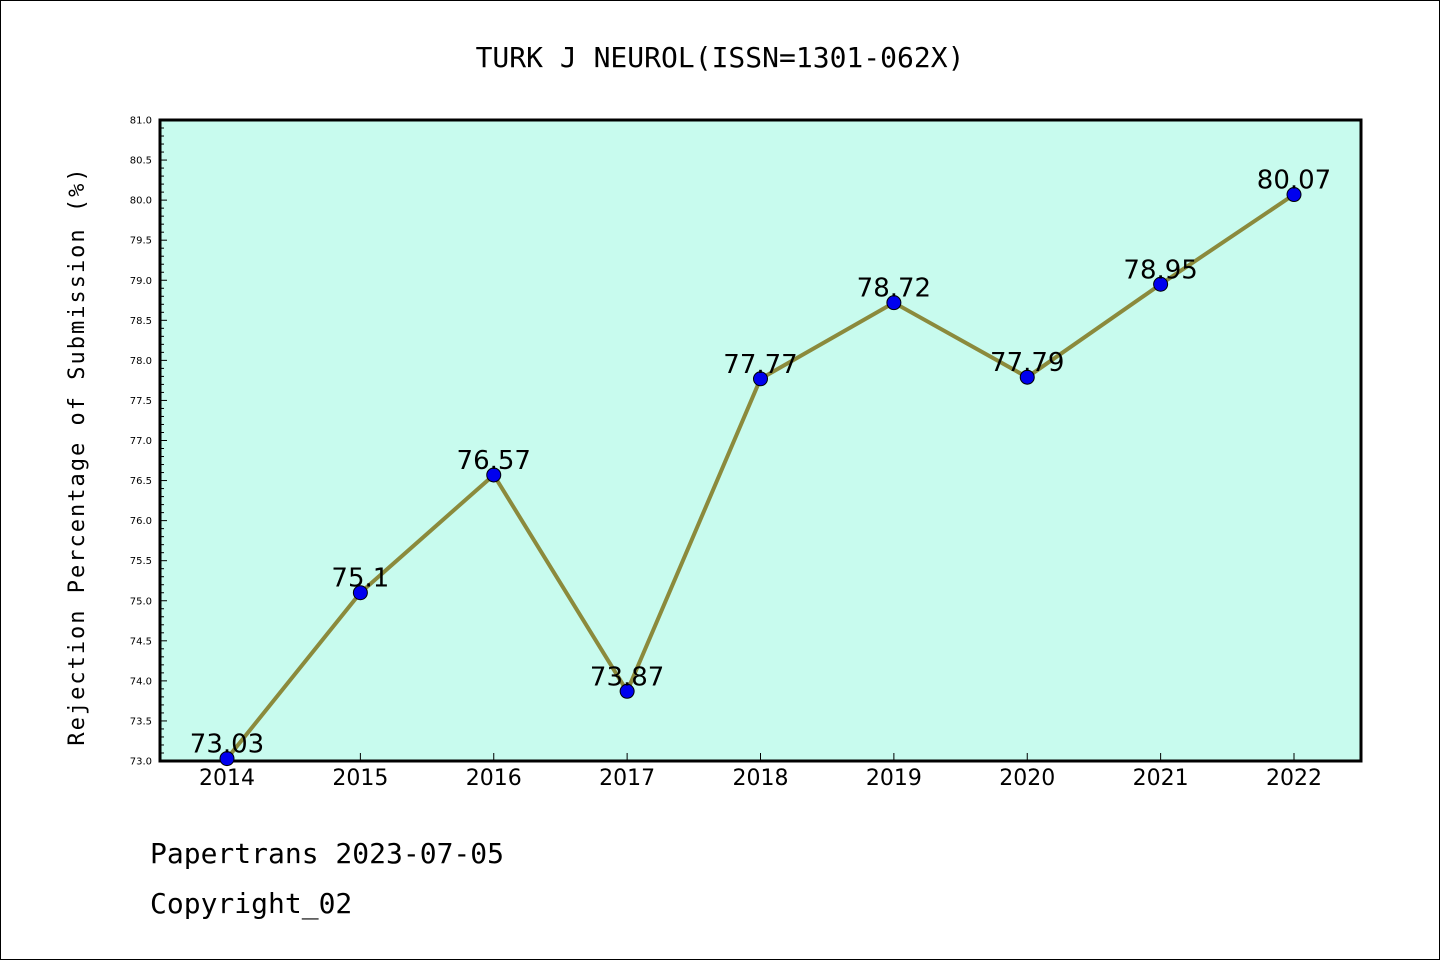 The image size is (1440, 960). Describe the element at coordinates (141, 561) in the screenshot. I see `y-tick-label: 75.5` at that location.